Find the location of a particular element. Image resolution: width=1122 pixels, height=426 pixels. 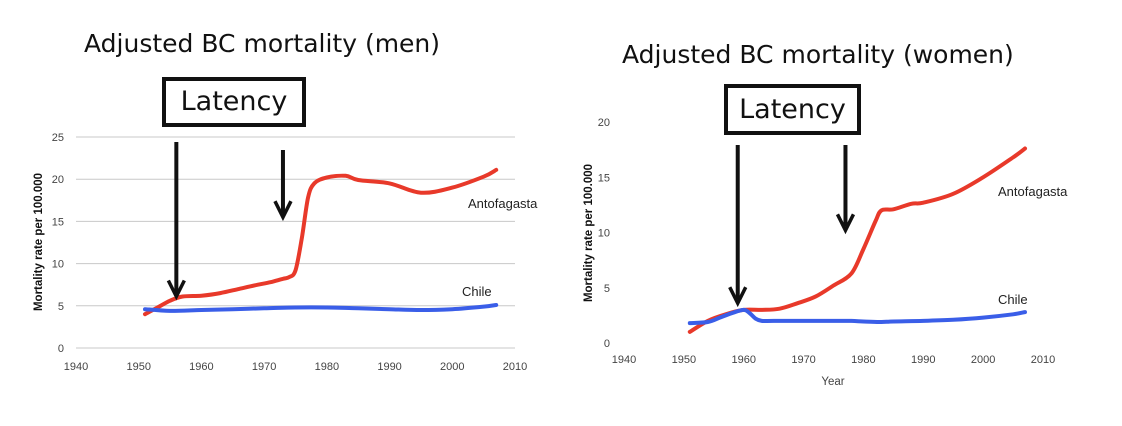

men-series-label-chile: Chile is located at coordinates (477, 291).